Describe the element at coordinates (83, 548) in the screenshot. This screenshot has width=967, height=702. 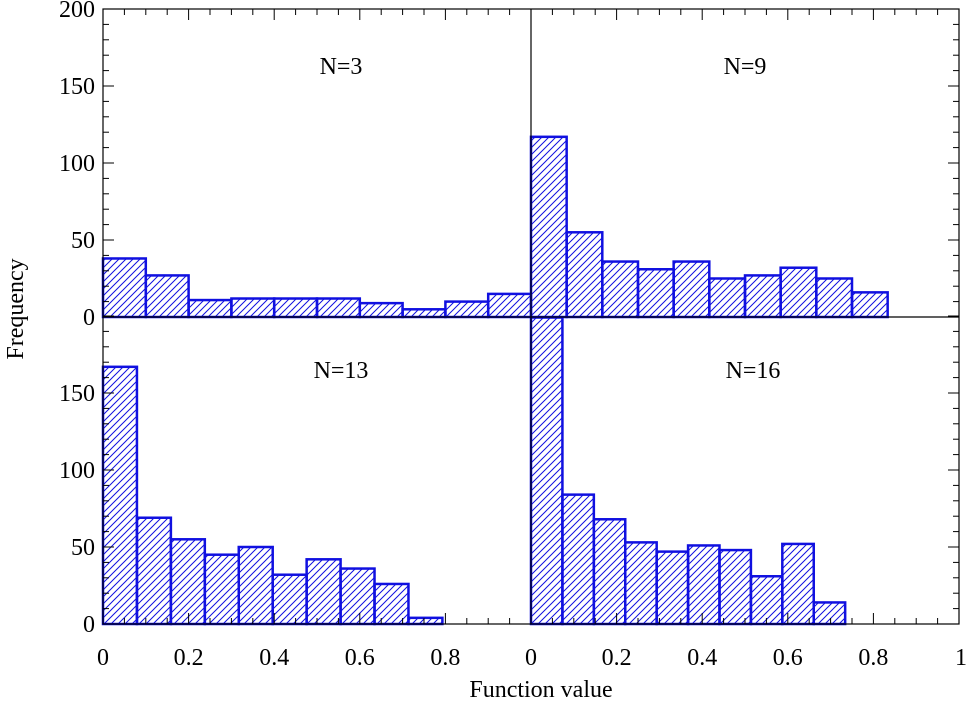
I see `y-tick-label-bottom: 50` at that location.